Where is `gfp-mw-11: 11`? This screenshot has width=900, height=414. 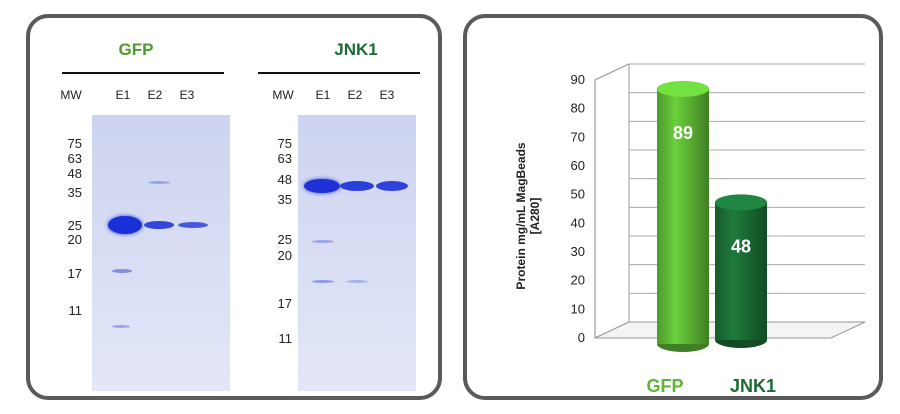 gfp-mw-11: 11 is located at coordinates (75, 310).